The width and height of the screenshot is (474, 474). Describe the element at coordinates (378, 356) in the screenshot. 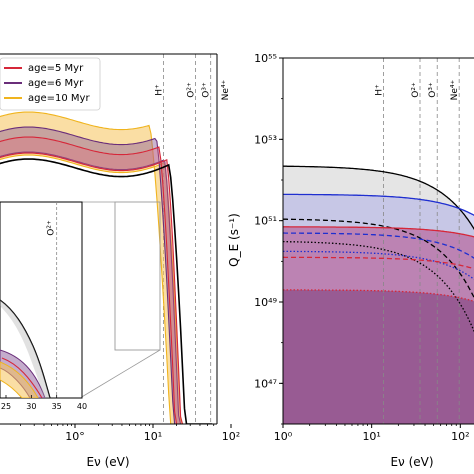

I see `right-area-fill-base` at that location.